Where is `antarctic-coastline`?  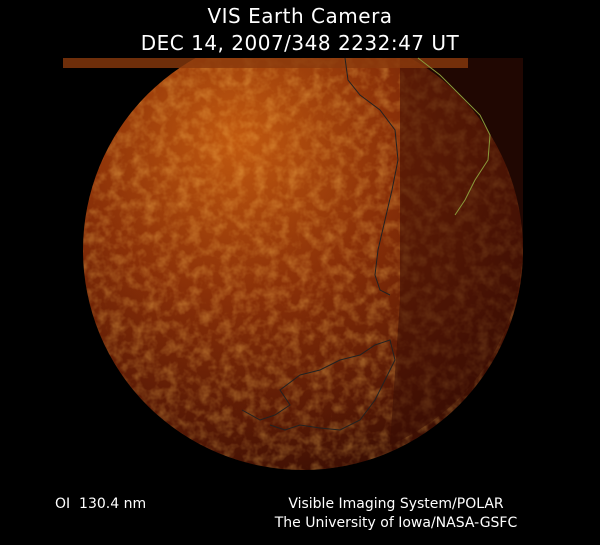 antarctic-coastline is located at coordinates (318, 385).